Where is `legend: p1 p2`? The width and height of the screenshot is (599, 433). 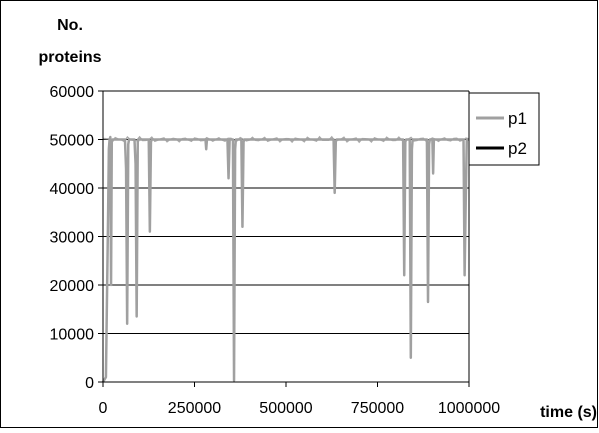
legend: p1 p2 is located at coordinates (504, 129).